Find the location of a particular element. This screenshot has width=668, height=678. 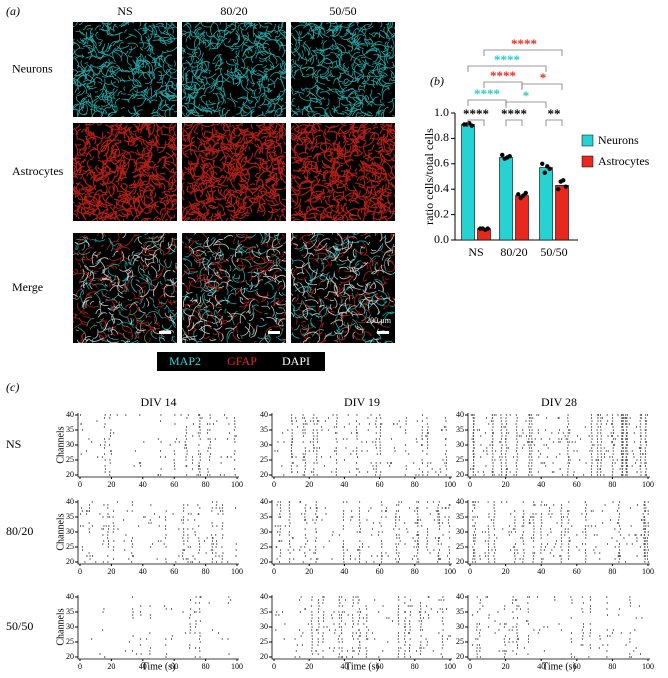

scale-bar-label: 200 µm is located at coordinates (379, 320).